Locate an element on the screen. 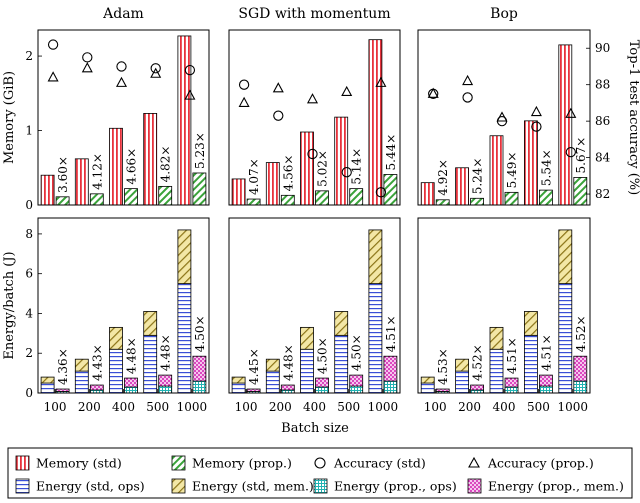  memory-y-tick-label: 1 is located at coordinates (29, 131).